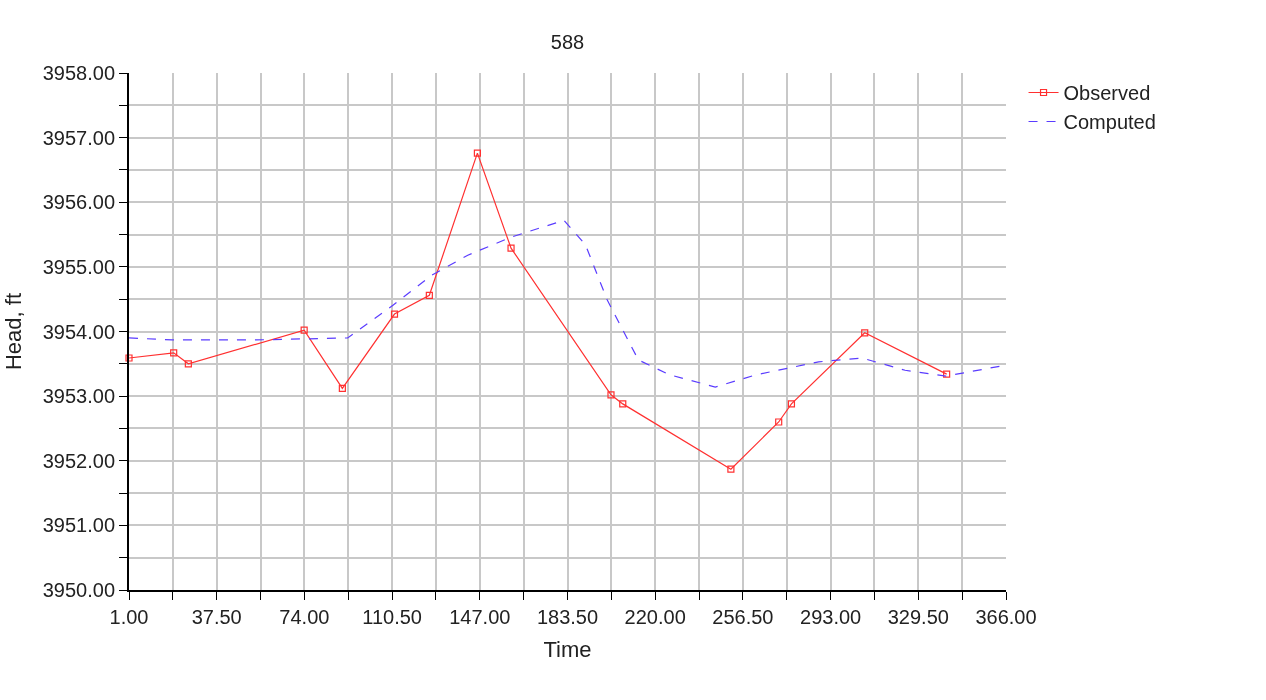 The height and width of the screenshot is (700, 1266). Describe the element at coordinates (1006, 617) in the screenshot. I see `x-tick-label: 366.00` at that location.